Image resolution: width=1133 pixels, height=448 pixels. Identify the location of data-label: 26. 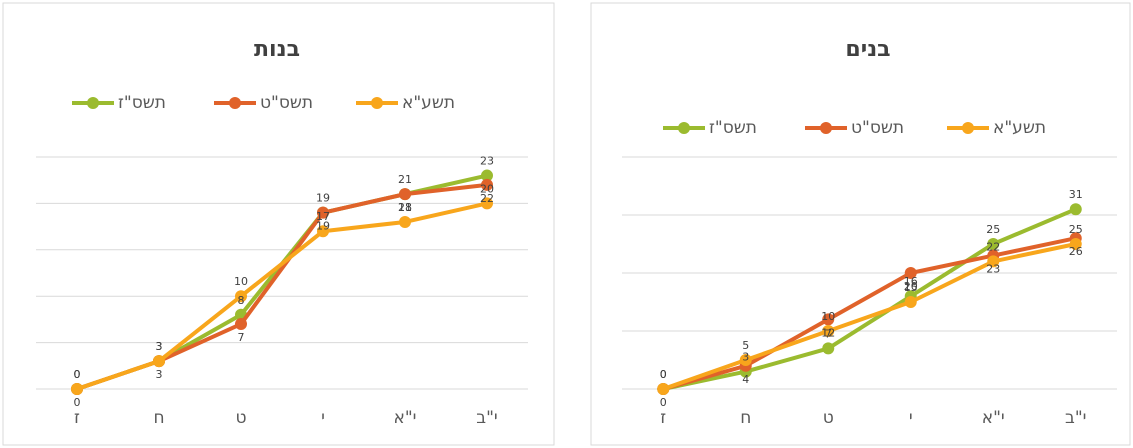
(1076, 251).